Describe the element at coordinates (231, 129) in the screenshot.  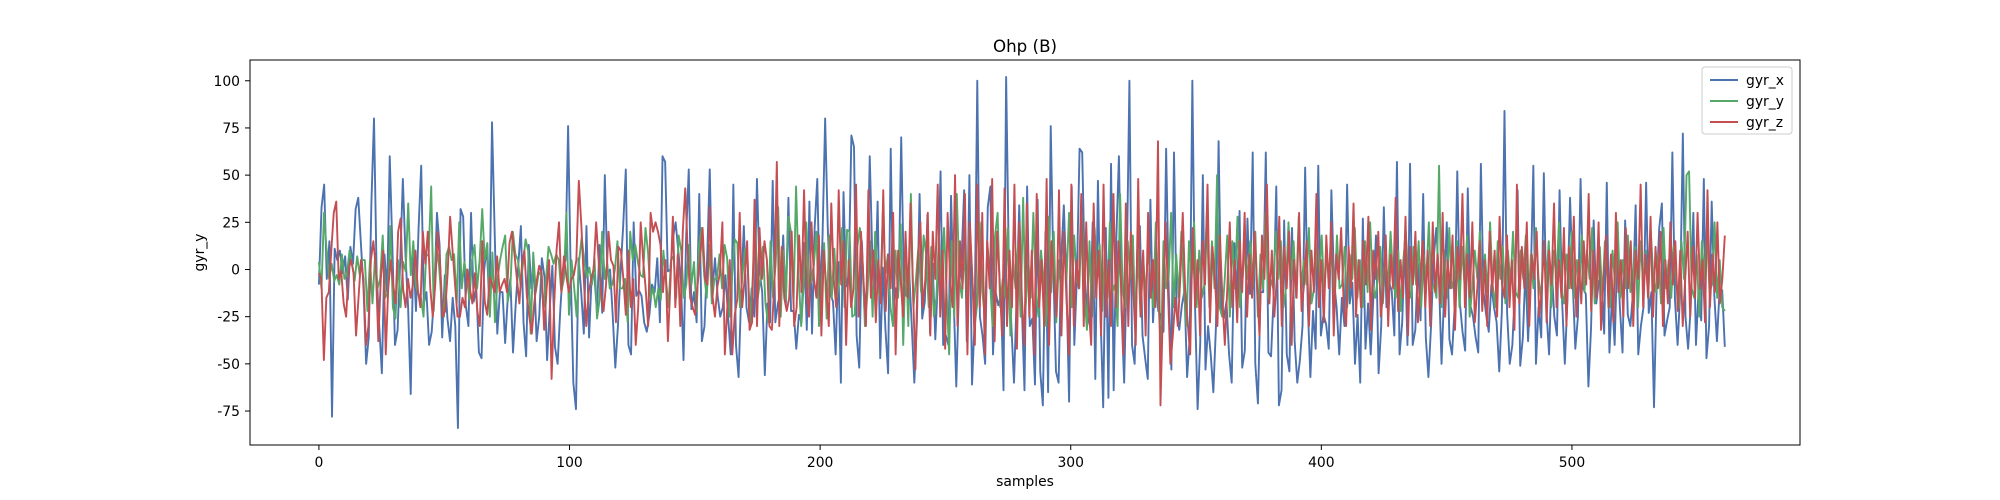
I see `y-tick-label: 75` at that location.